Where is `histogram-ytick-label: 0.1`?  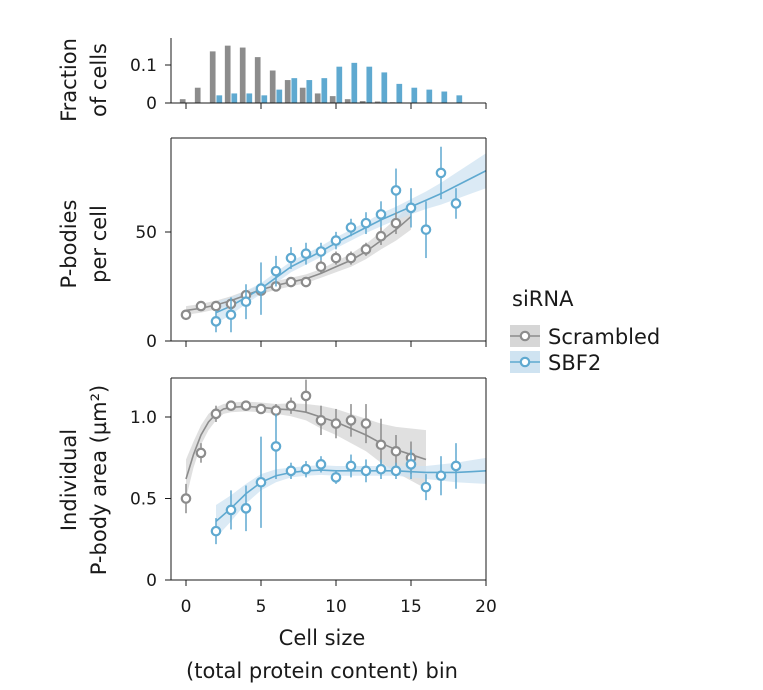 histogram-ytick-label: 0.1 is located at coordinates (143, 66).